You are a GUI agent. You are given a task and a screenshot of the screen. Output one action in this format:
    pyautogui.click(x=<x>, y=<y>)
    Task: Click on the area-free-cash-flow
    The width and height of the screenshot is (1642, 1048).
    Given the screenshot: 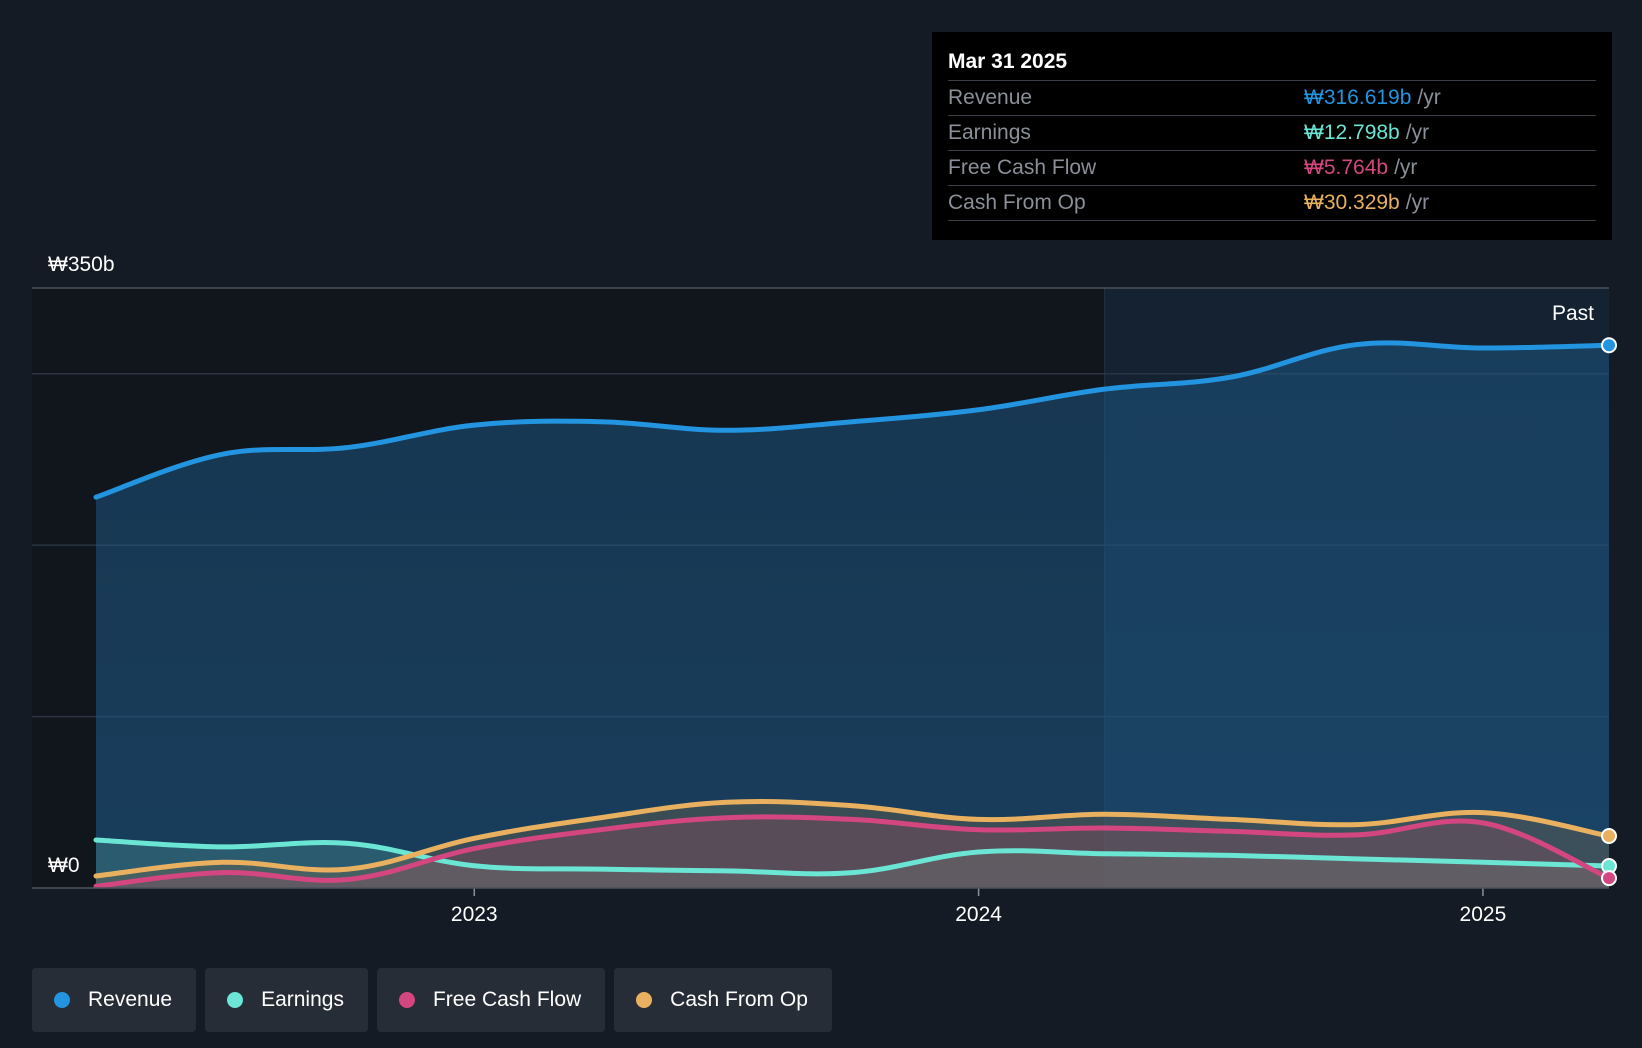 What is the action you would take?
    pyautogui.click(x=852, y=852)
    